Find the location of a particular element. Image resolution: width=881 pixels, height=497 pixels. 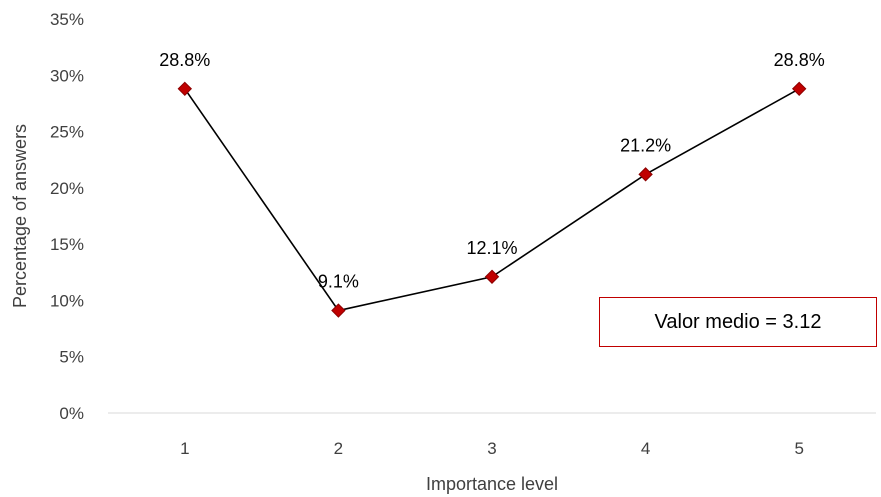

y-tick-label: 25% is located at coordinates (67, 132).